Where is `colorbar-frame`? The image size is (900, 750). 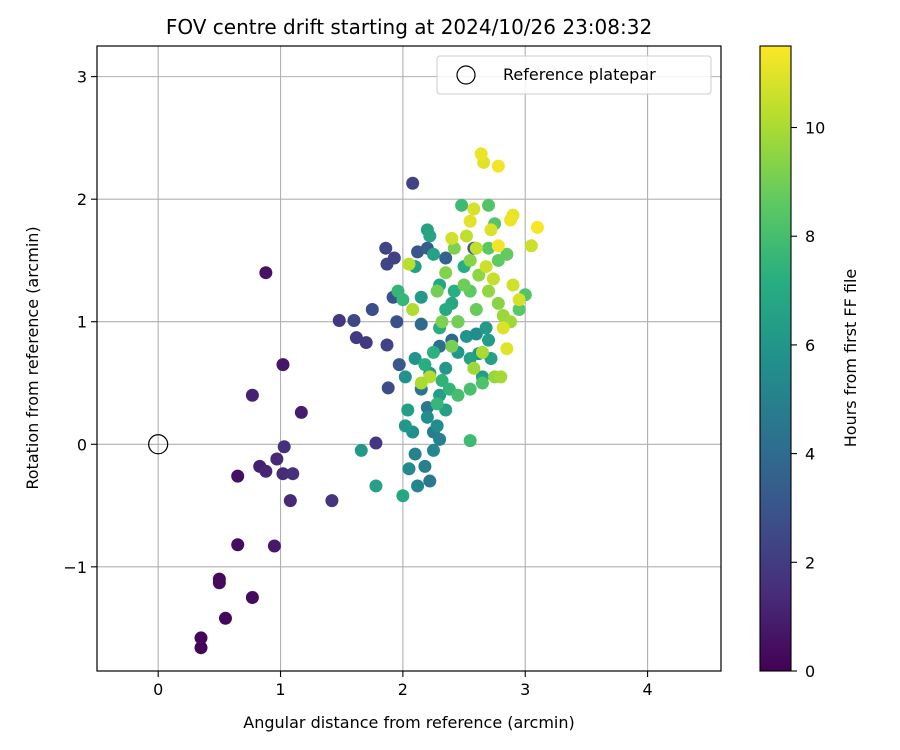 colorbar-frame is located at coordinates (775, 358).